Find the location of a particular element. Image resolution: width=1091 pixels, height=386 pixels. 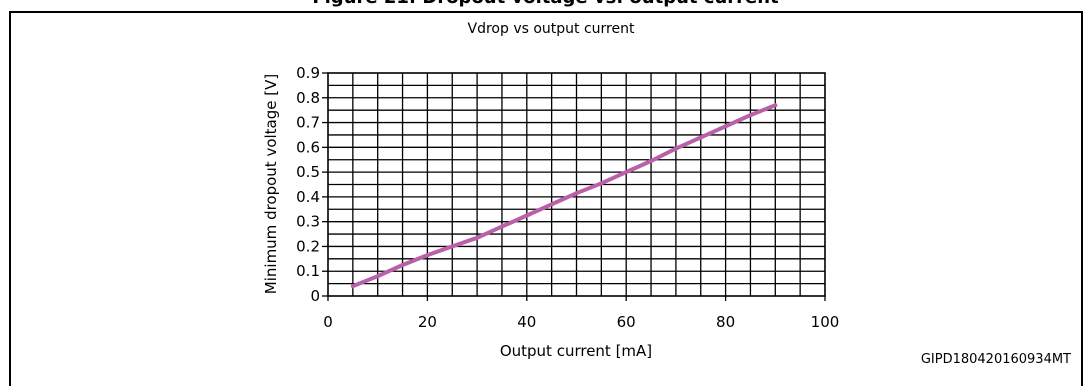

y-tick-label: 0.2 is located at coordinates (308, 246).